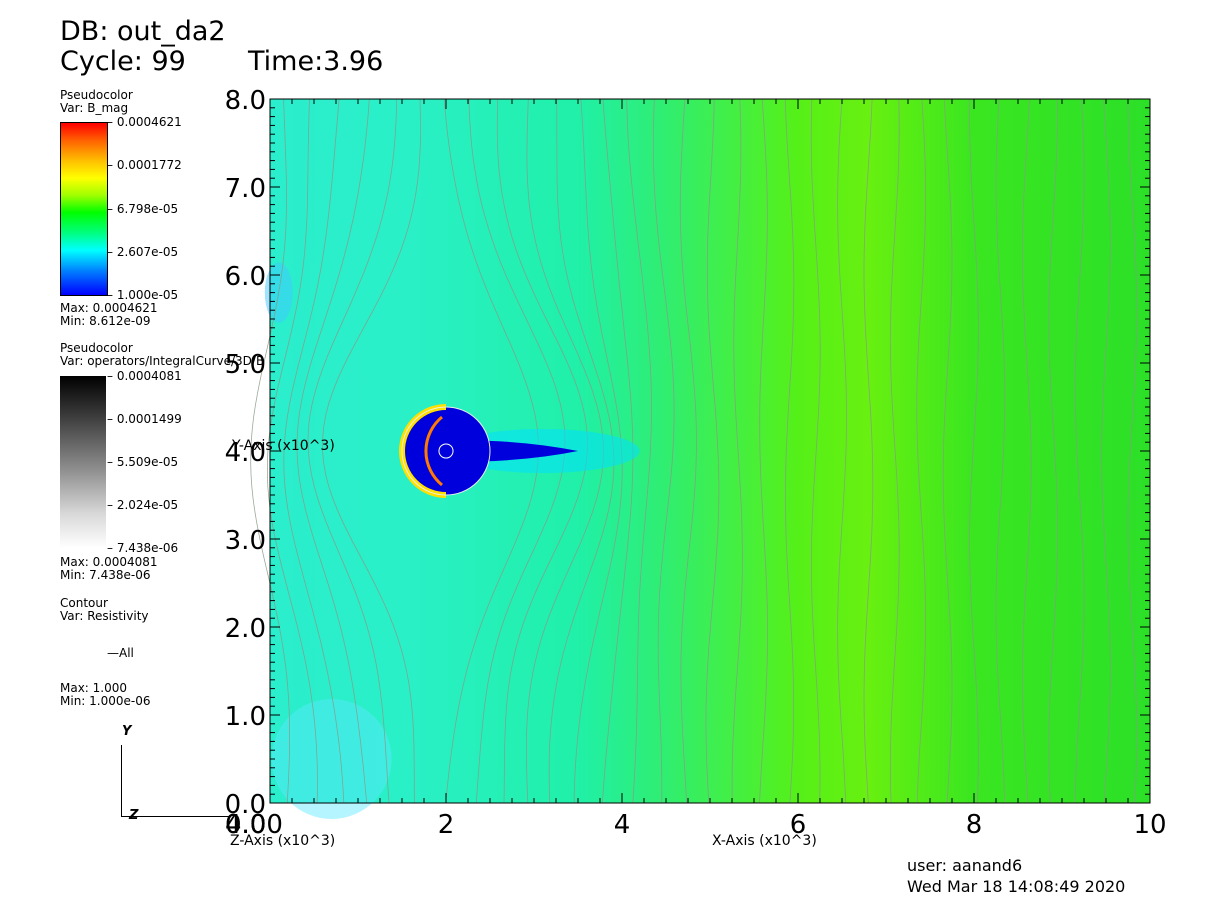  I want to click on legend2-tick-2: – 5.509e-05, so click(143, 462).